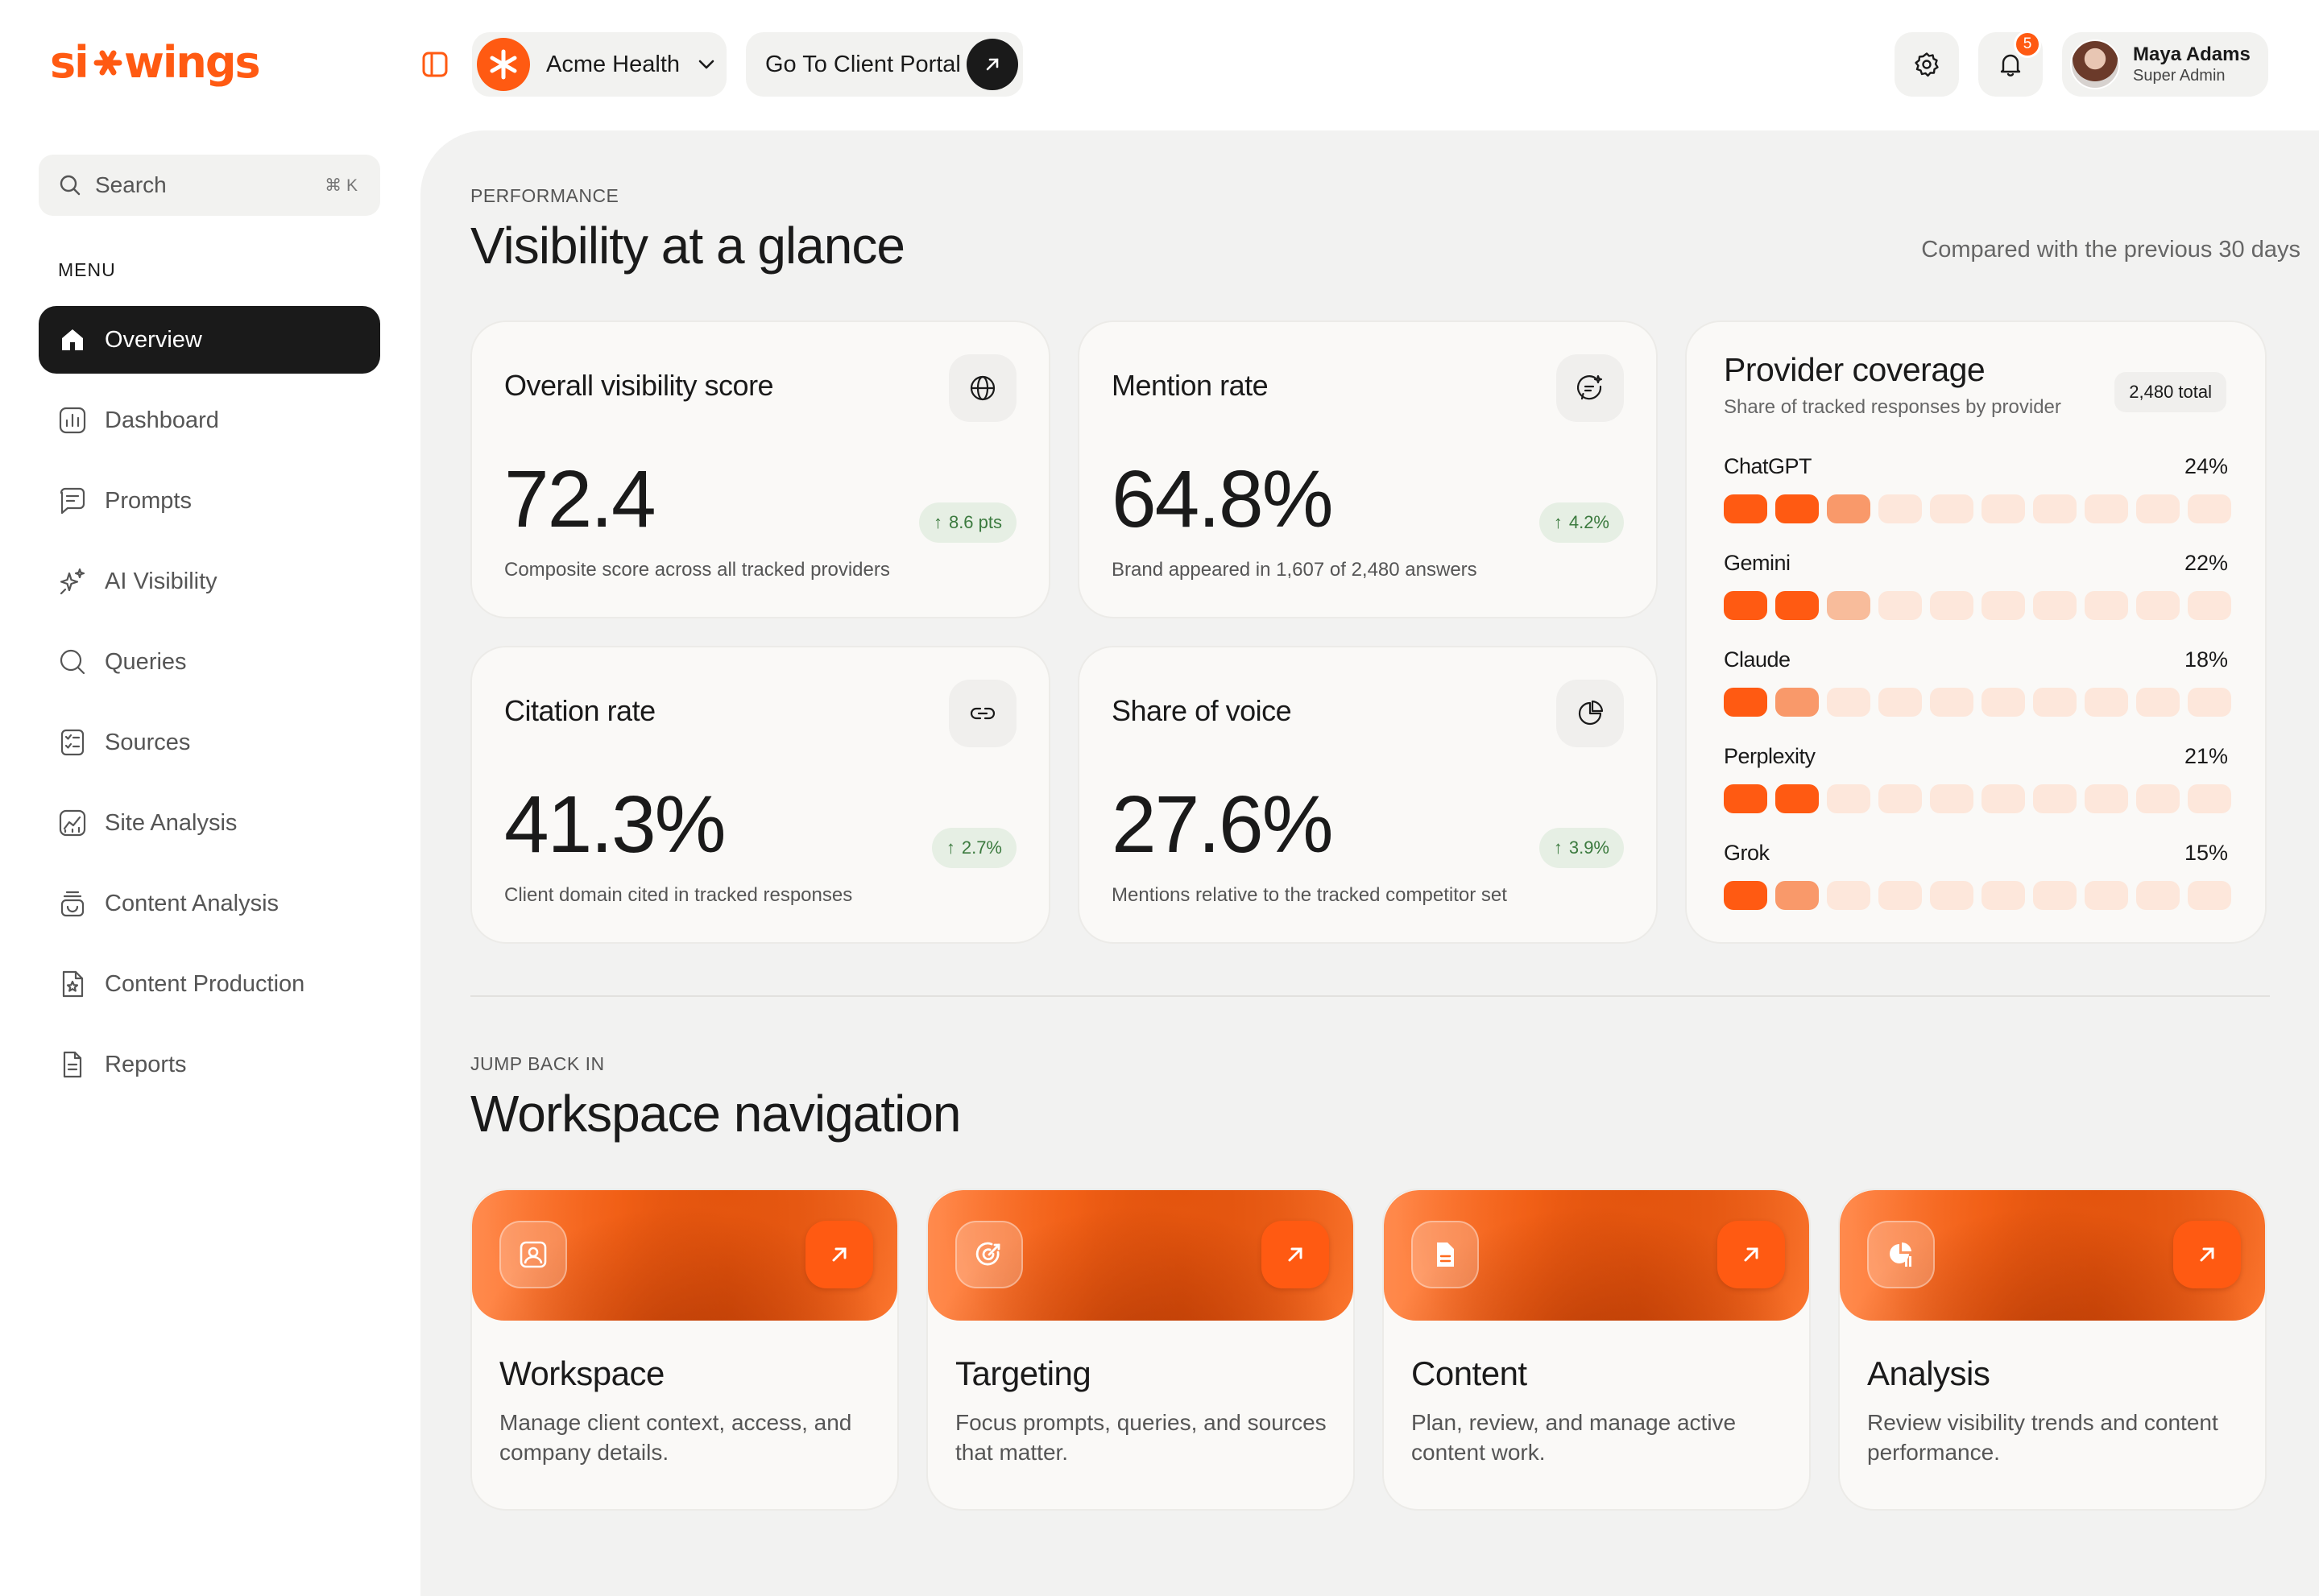  What do you see at coordinates (146, 661) in the screenshot?
I see `sidebar-item-label: Queries` at bounding box center [146, 661].